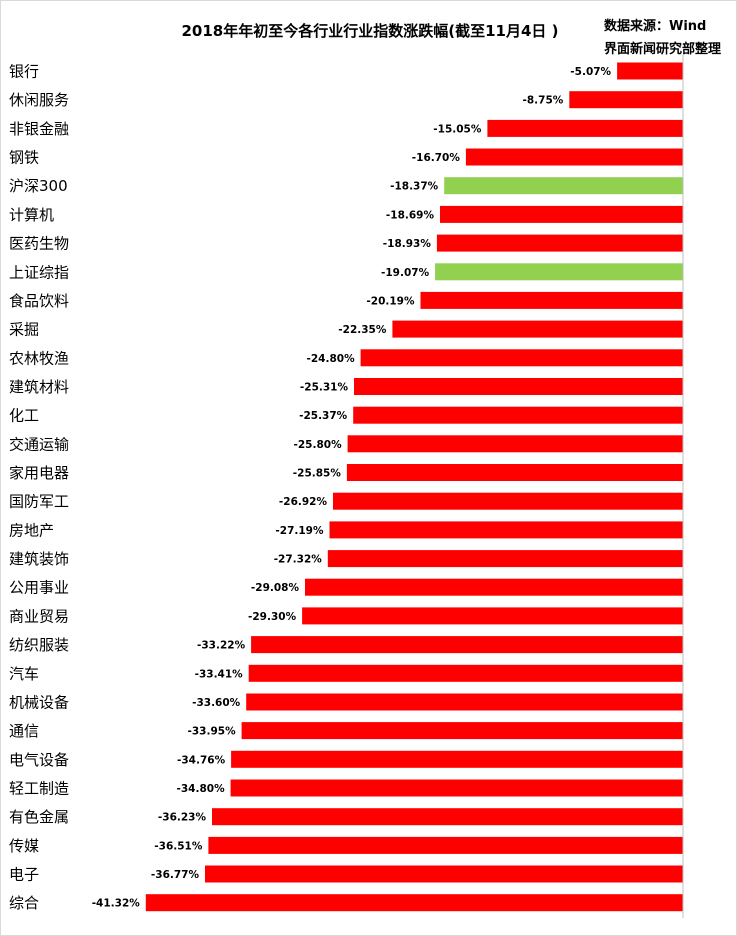  Describe the element at coordinates (221, 646) in the screenshot. I see `value-label: -33.22%` at that location.